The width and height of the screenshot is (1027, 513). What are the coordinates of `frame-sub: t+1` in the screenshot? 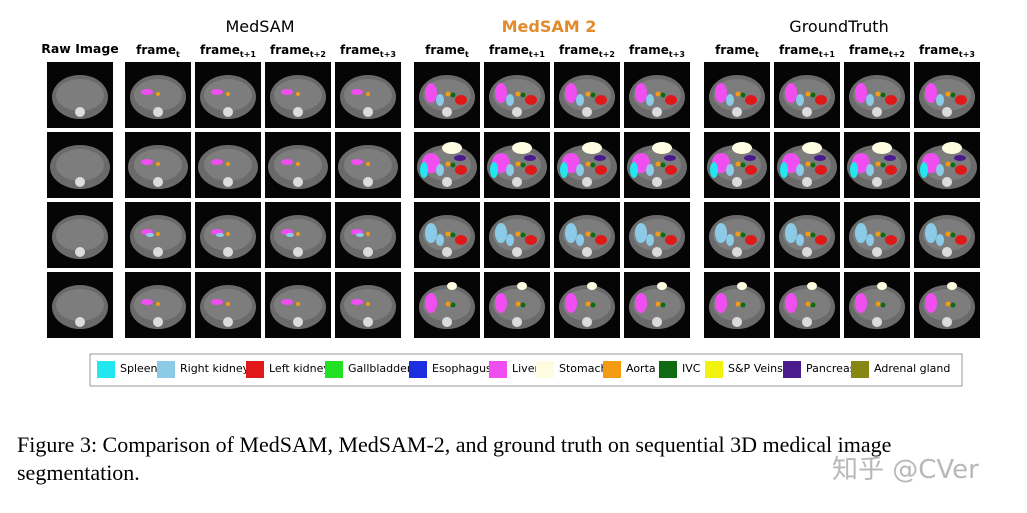 It's located at (537, 54).